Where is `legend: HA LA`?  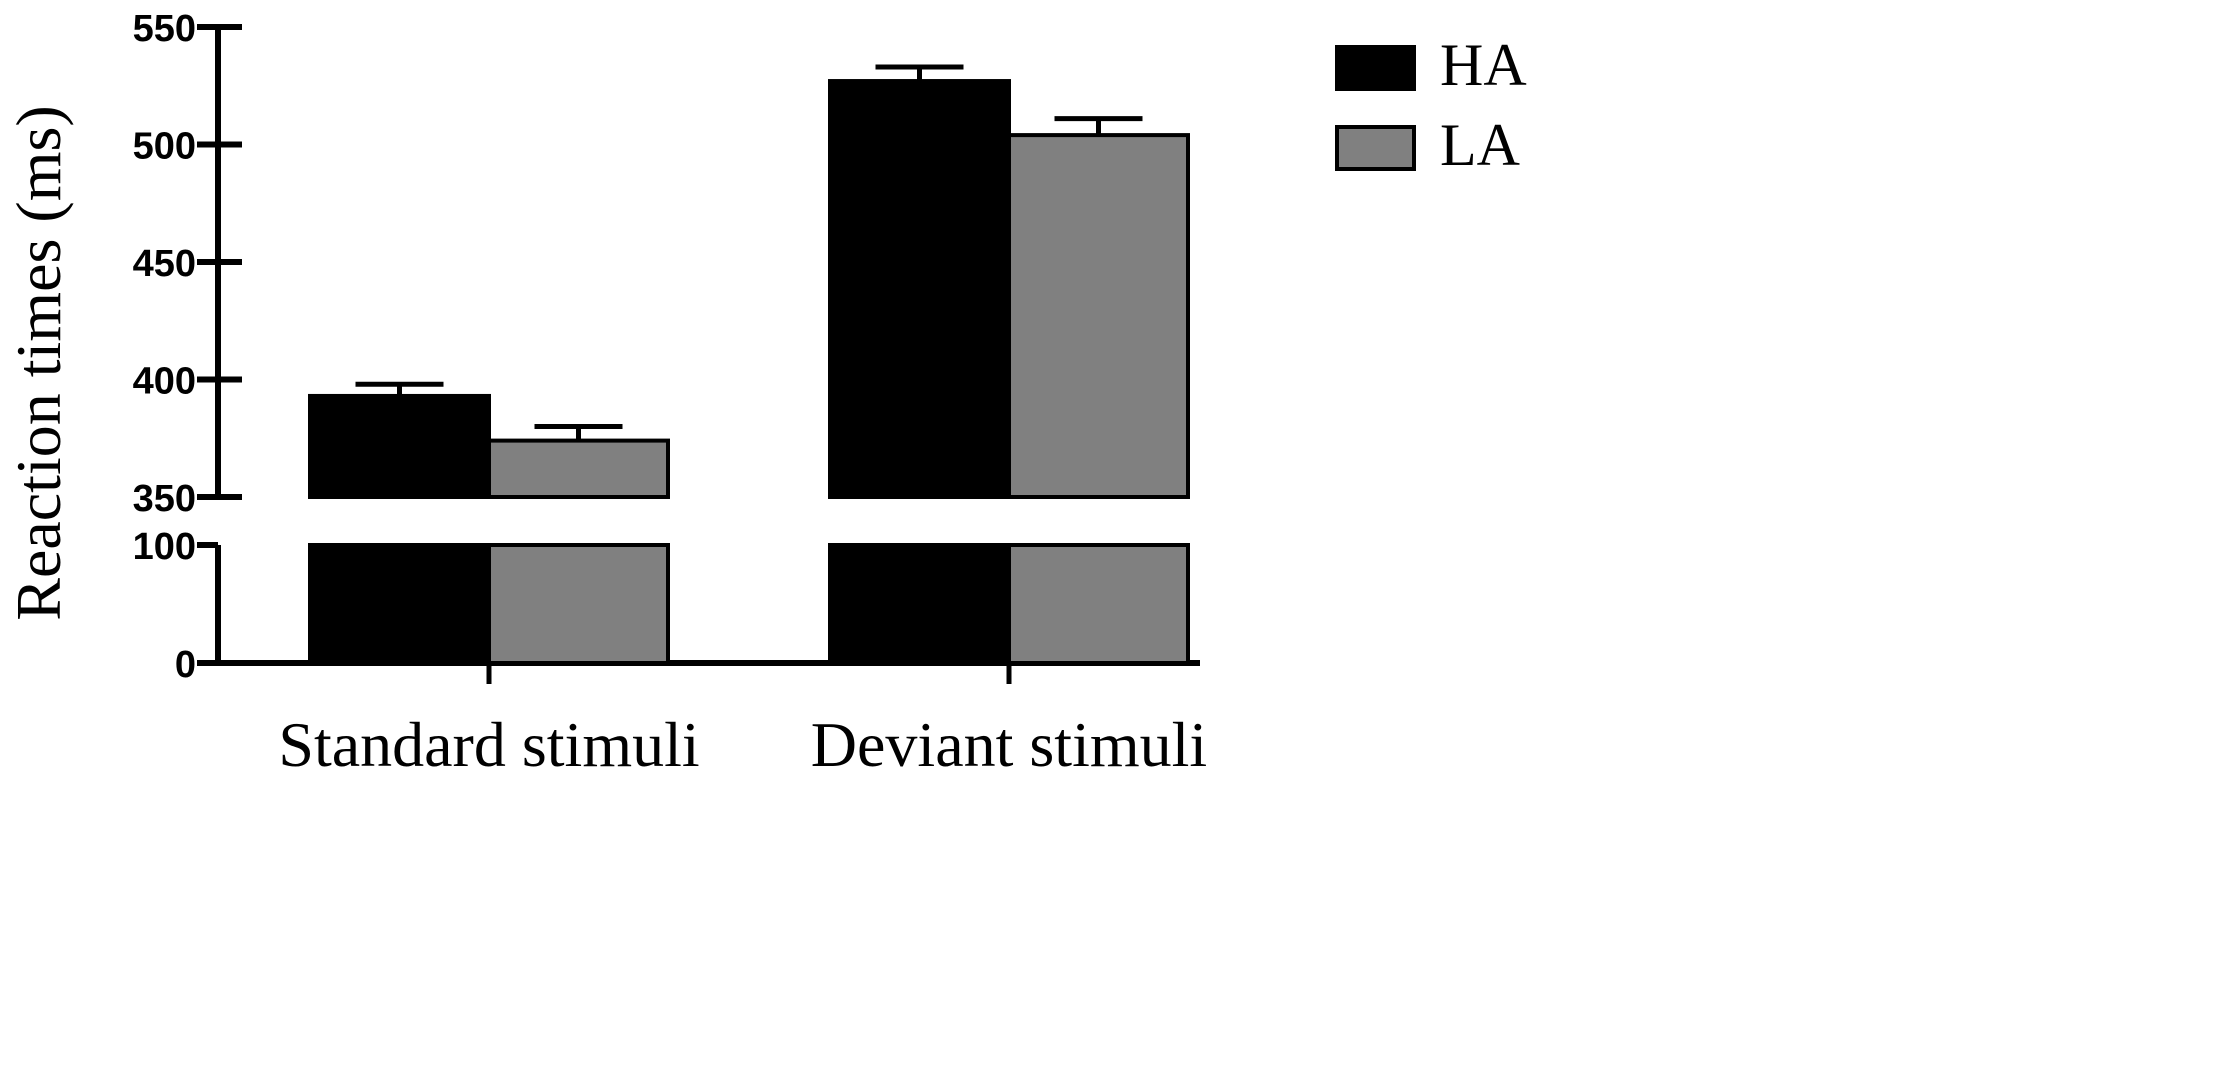 legend: HA LA is located at coordinates (1431, 105).